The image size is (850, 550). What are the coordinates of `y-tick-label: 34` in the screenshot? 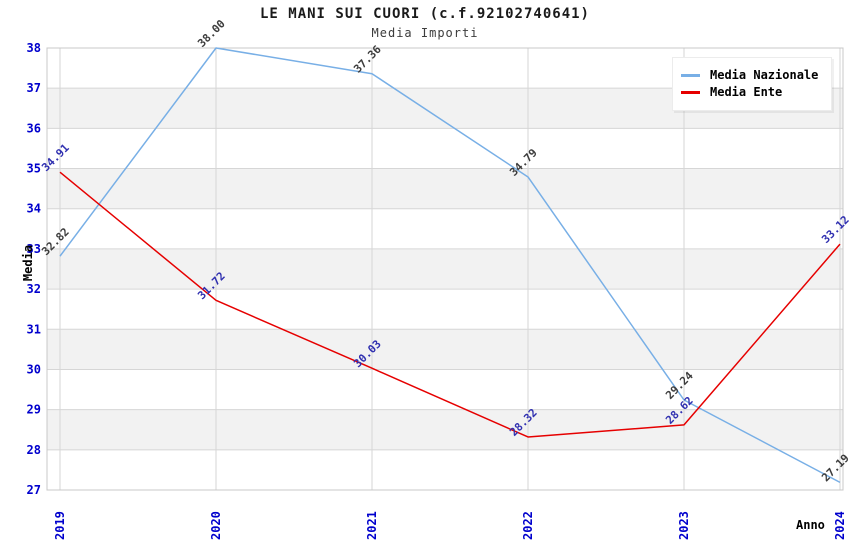 It's located at (34, 209).